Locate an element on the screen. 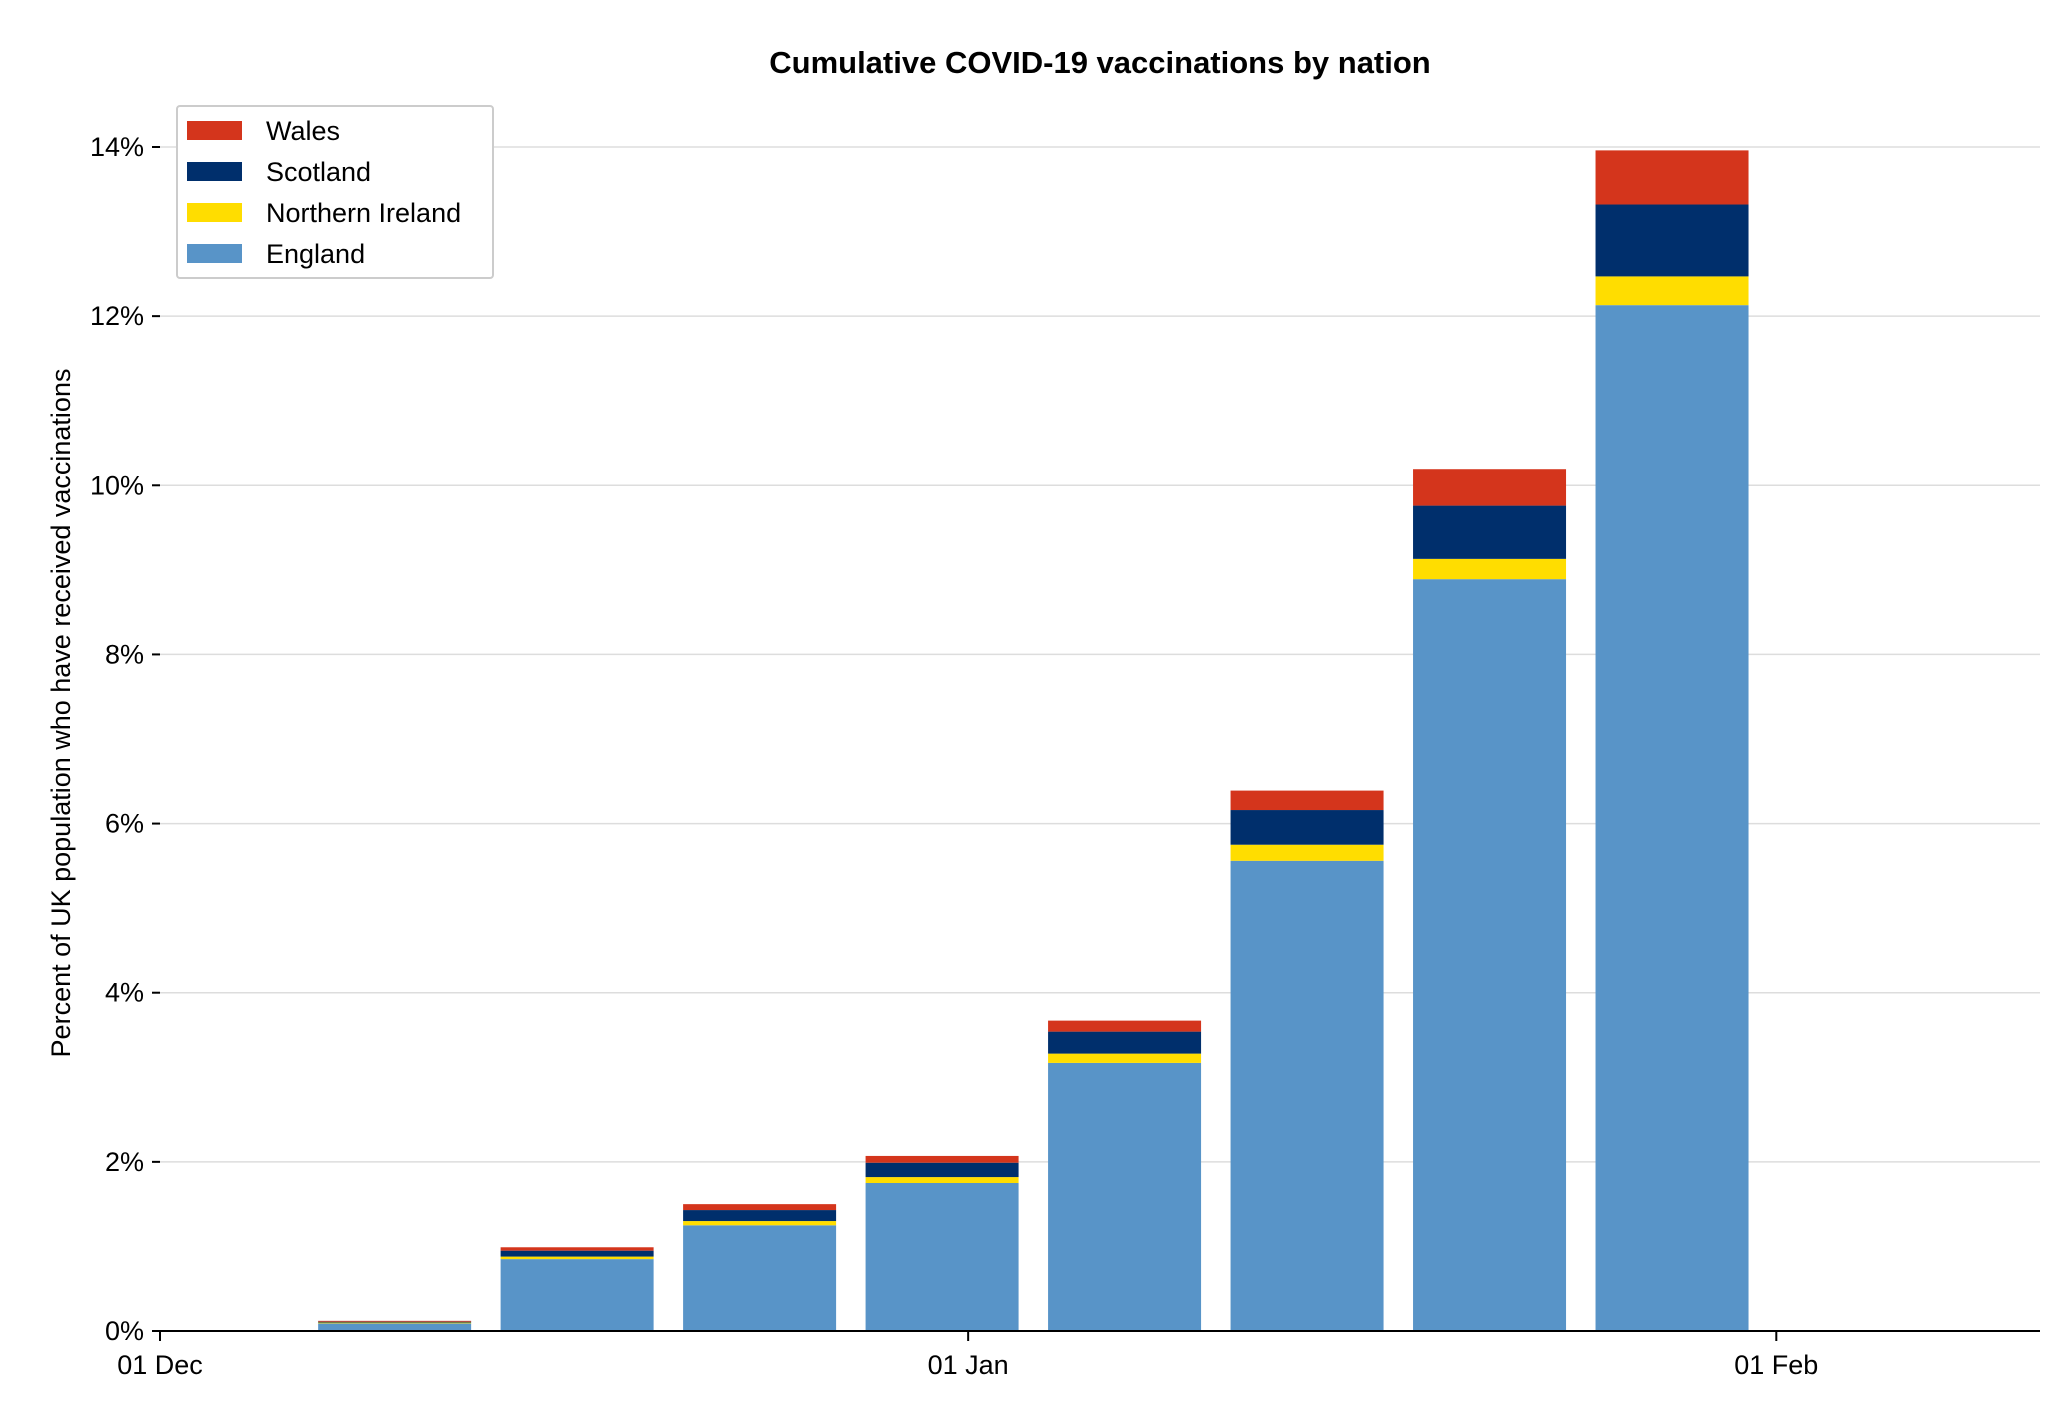 The image size is (2070, 1420). legend-label: Northern Ireland is located at coordinates (363, 213).